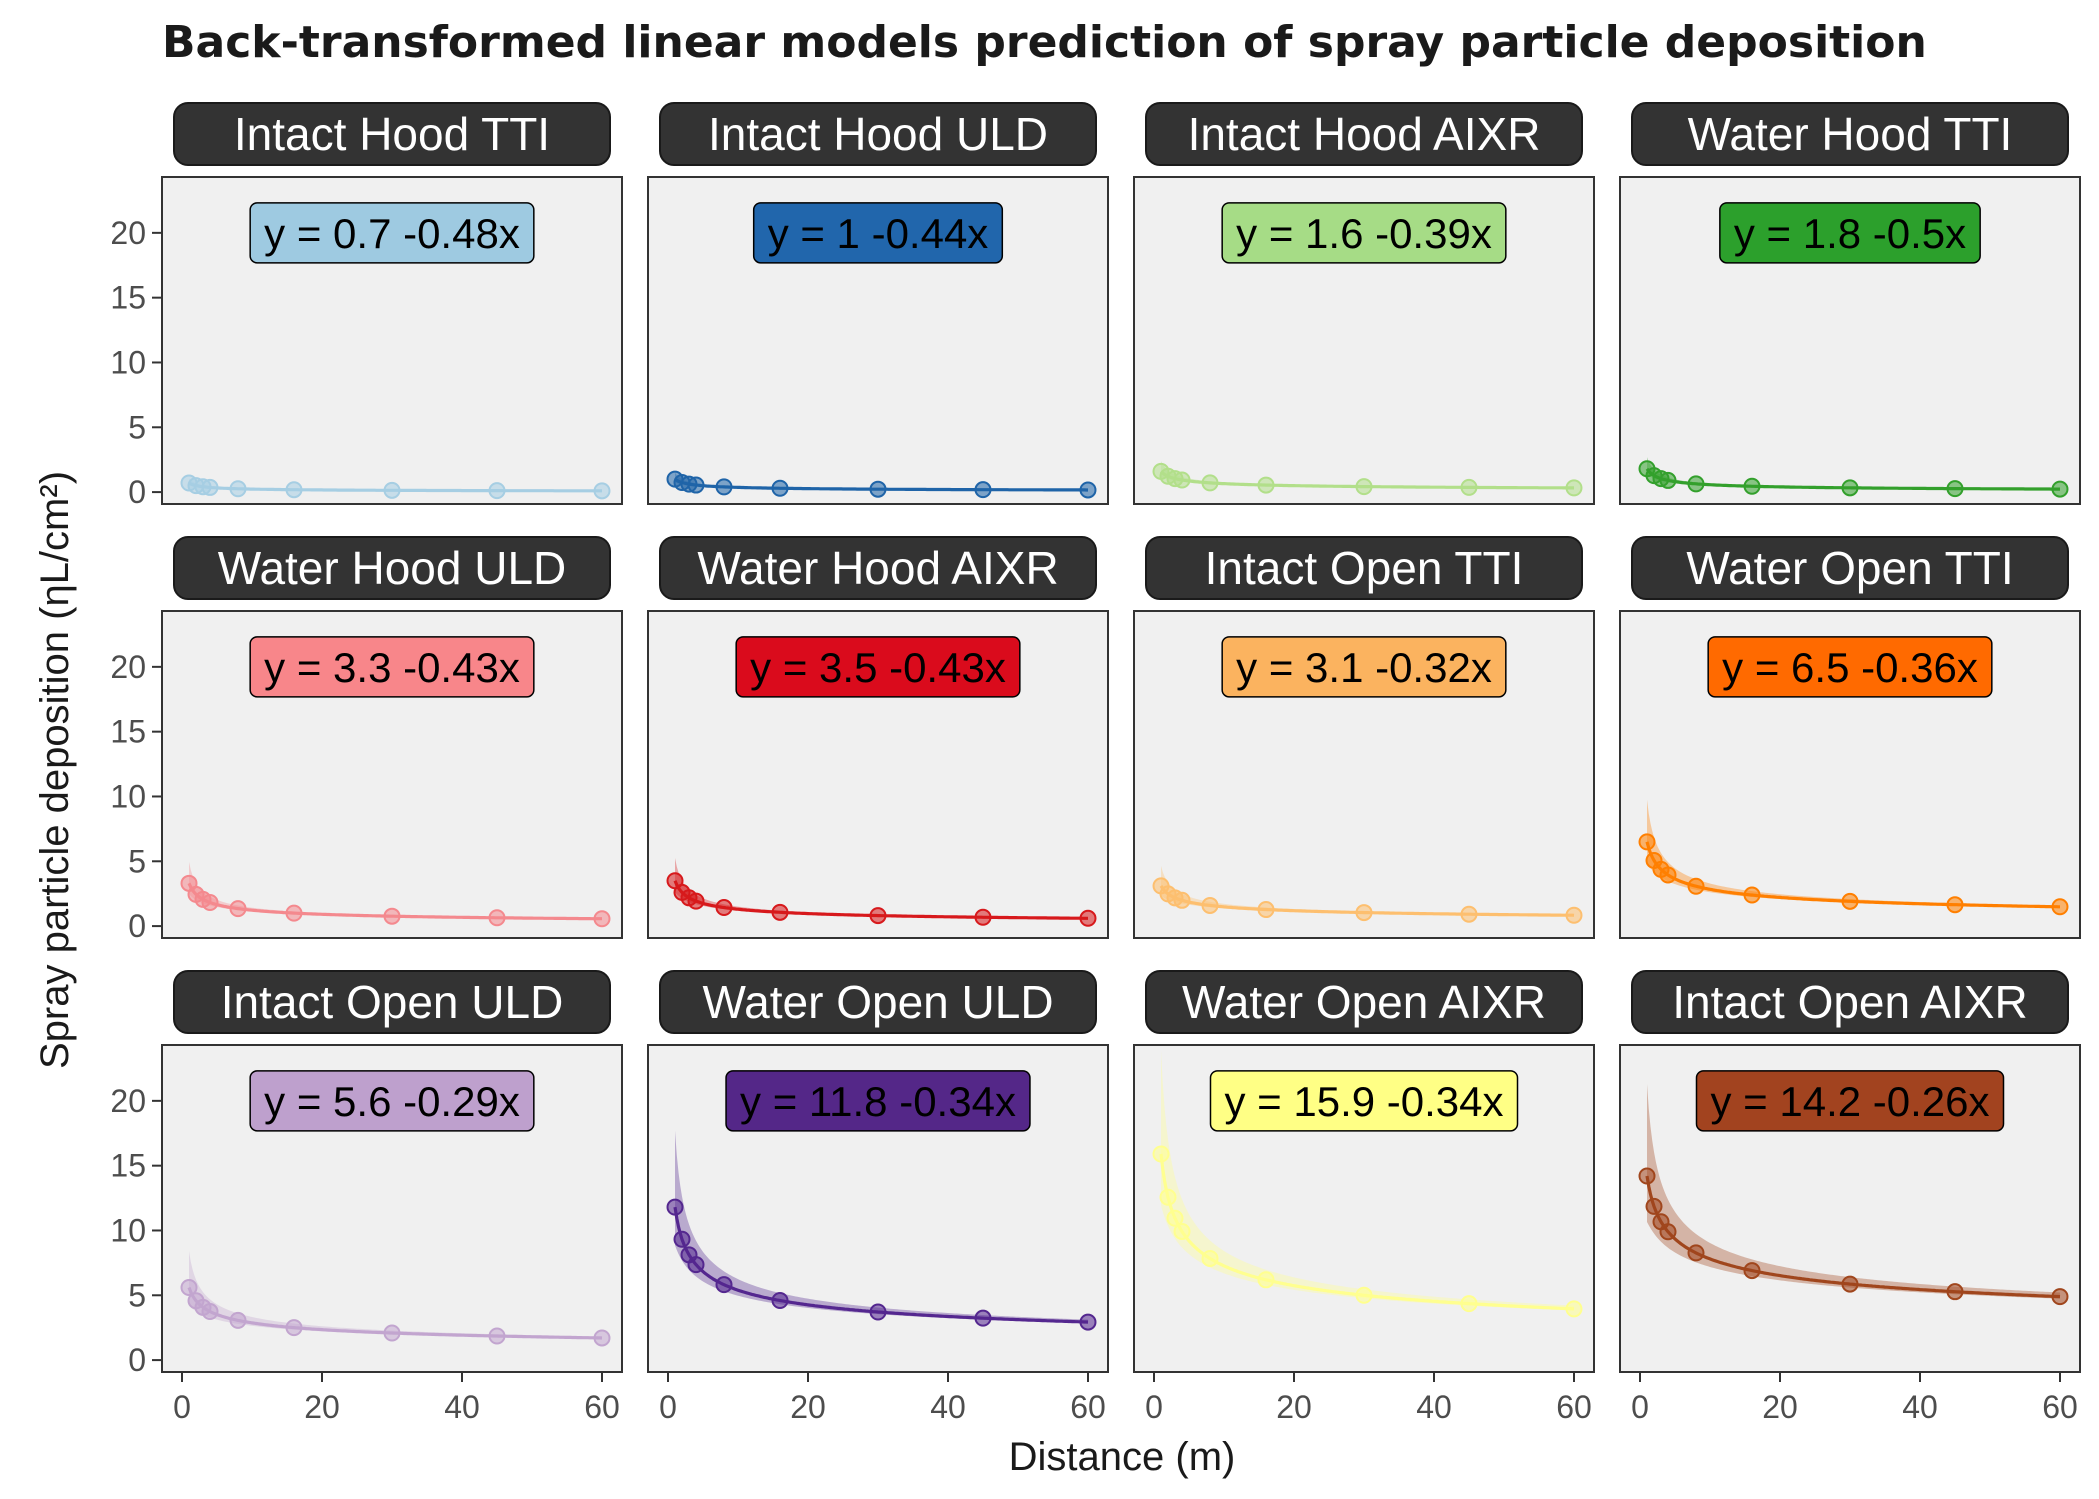  Describe the element at coordinates (392, 1101) in the screenshot. I see `equation-box-intact-open-uld` at that location.